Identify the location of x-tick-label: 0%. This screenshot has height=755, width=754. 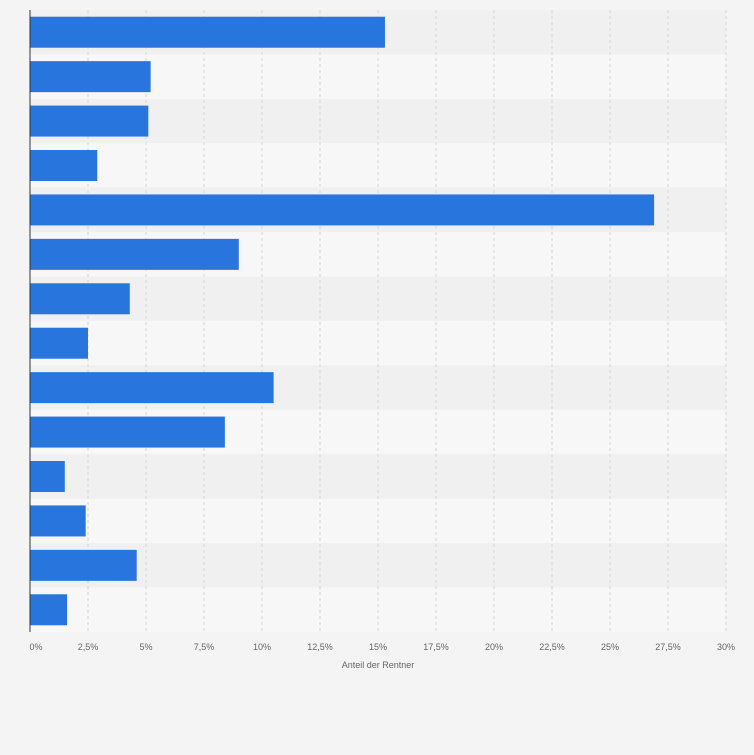
(35, 647).